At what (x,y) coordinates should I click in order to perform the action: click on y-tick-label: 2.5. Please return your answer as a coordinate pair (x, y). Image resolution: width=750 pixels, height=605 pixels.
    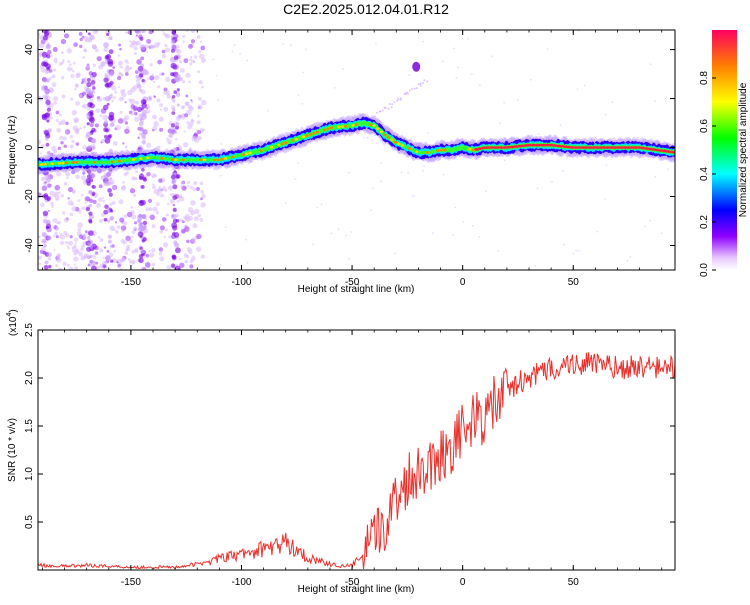
    Looking at the image, I should click on (29, 330).